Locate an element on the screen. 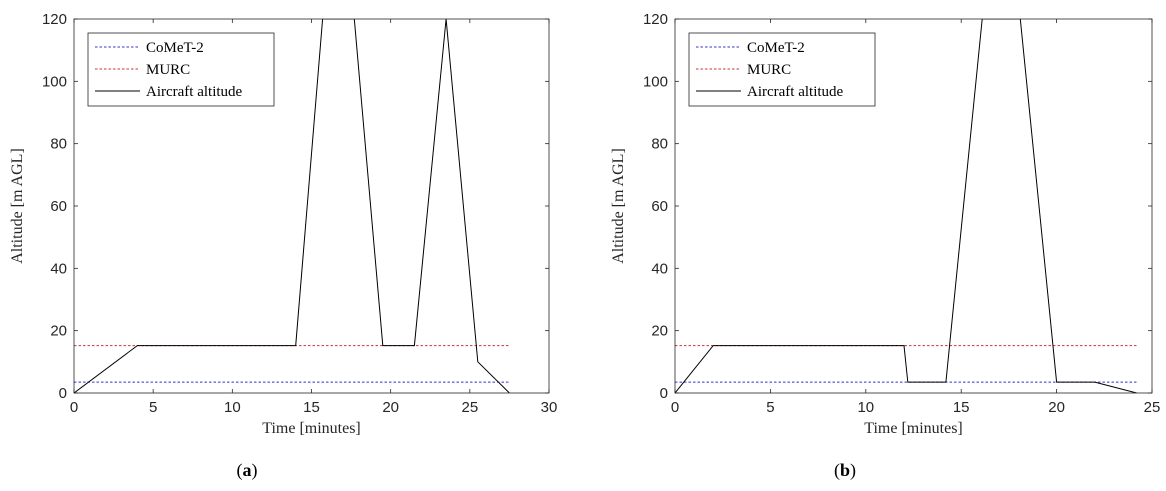 Image resolution: width=1166 pixels, height=491 pixels. x-tick-label: 30 is located at coordinates (549, 407).